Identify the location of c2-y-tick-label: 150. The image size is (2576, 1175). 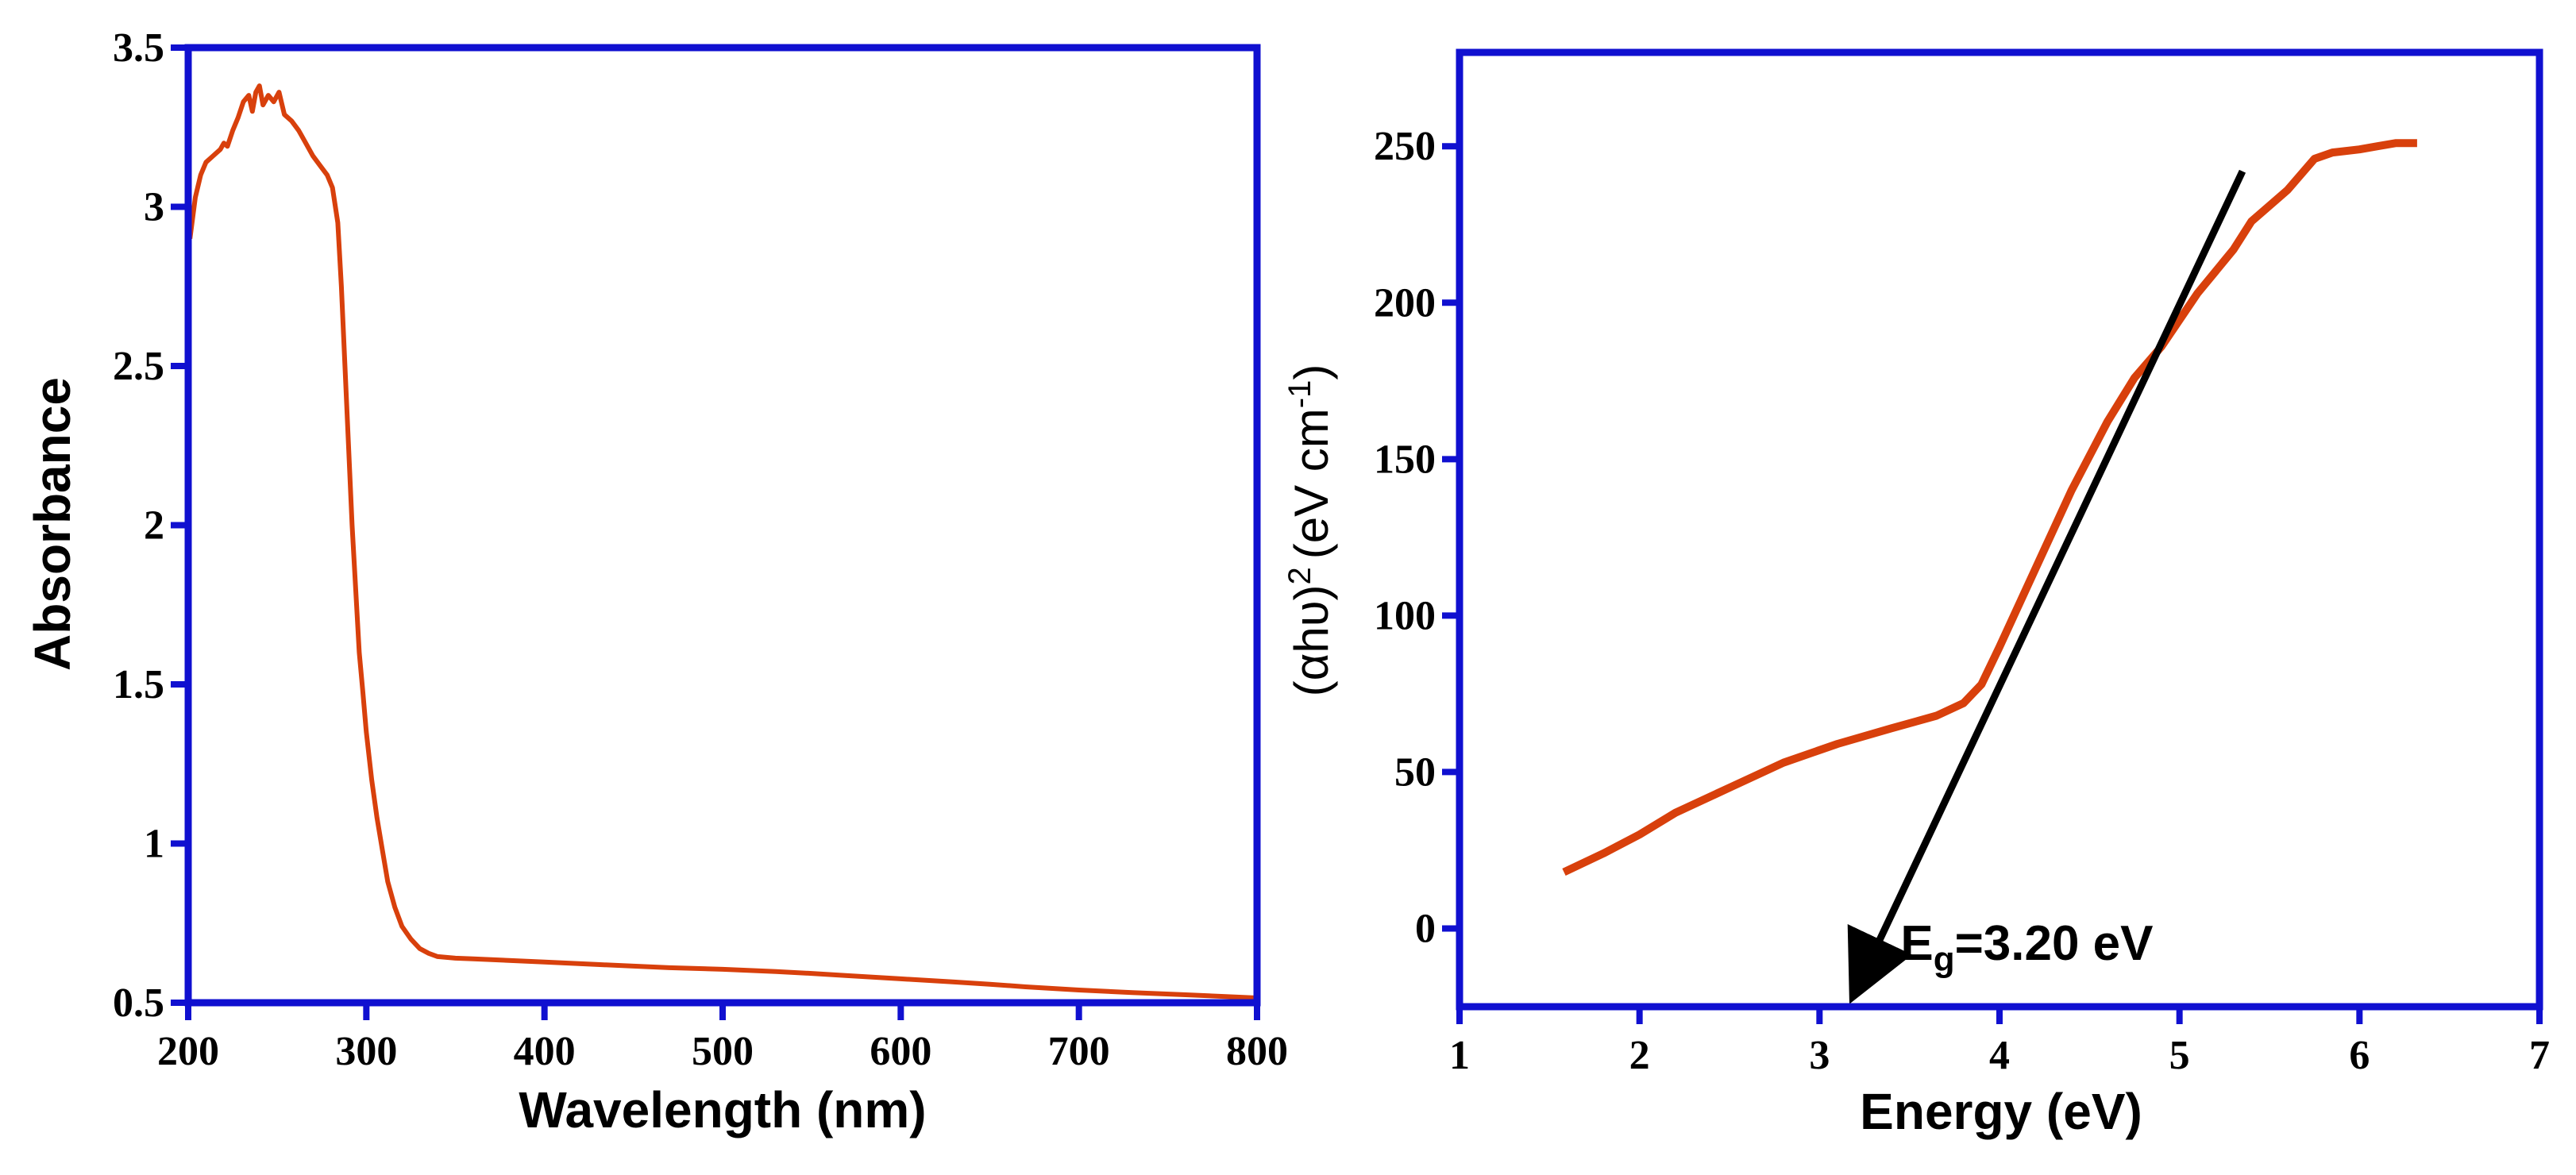
(1405, 459).